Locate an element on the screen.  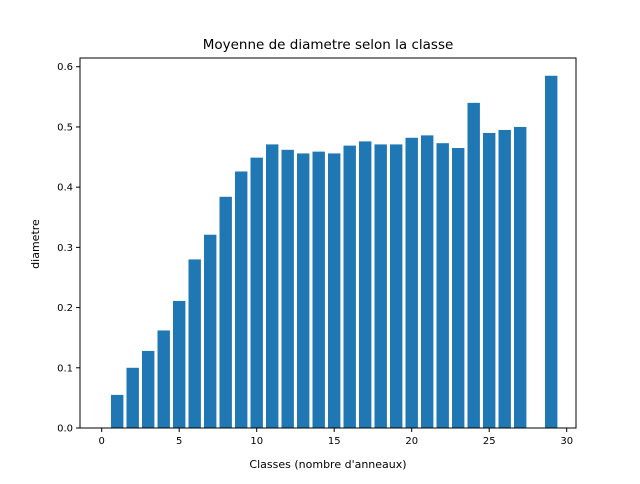
y-axis-ticks: 0.0 0.1 0.2 0.3 0.4 0.5 0.6 is located at coordinates (68, 248).